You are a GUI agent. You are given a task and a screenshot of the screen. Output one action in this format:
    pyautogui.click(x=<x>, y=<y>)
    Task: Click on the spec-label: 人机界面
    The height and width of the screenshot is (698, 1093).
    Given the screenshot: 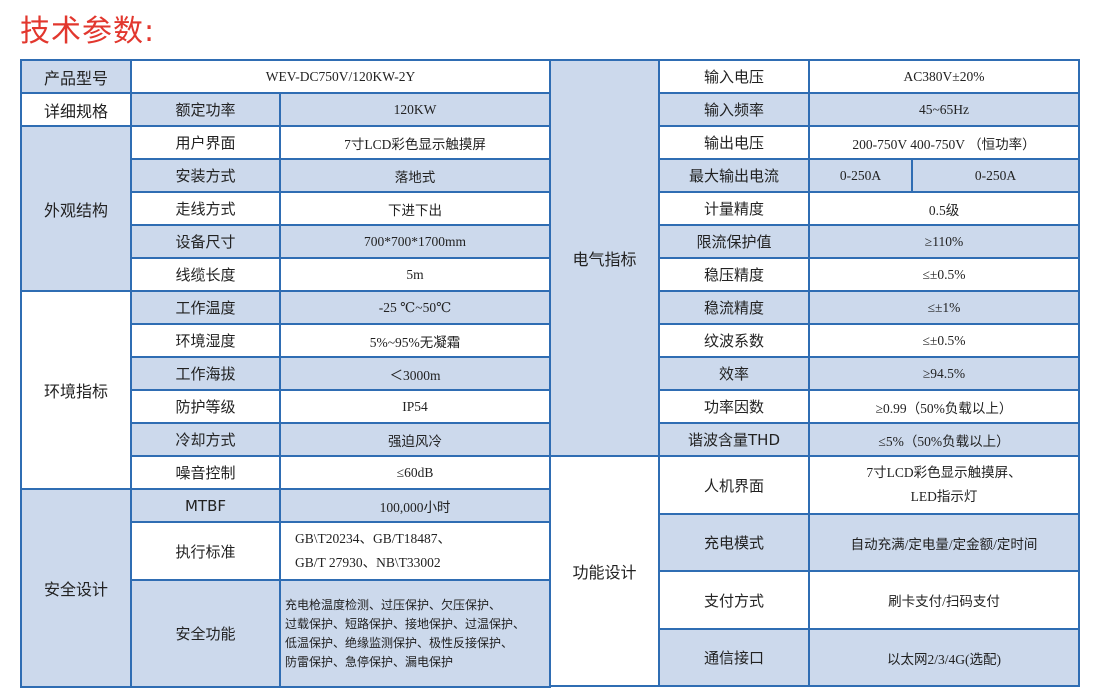 What is the action you would take?
    pyautogui.click(x=734, y=485)
    